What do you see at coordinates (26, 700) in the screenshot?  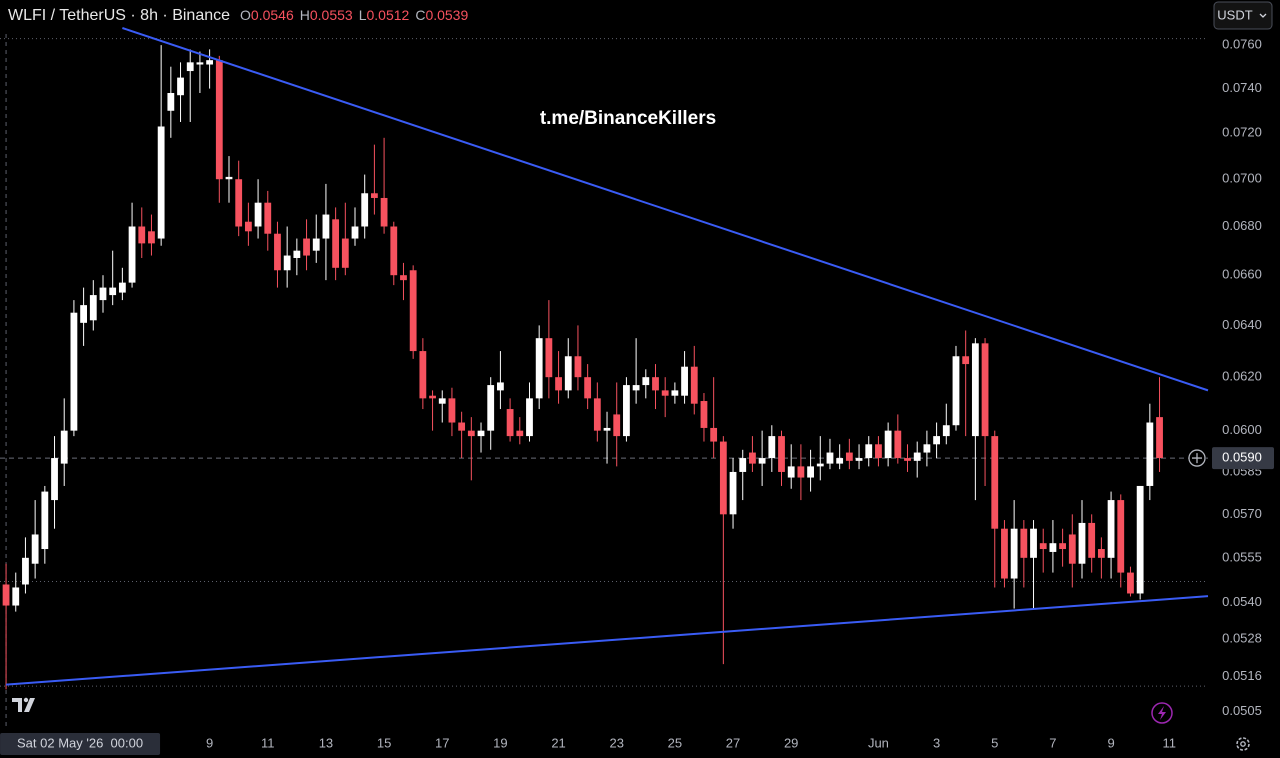 I see `logo-dot` at bounding box center [26, 700].